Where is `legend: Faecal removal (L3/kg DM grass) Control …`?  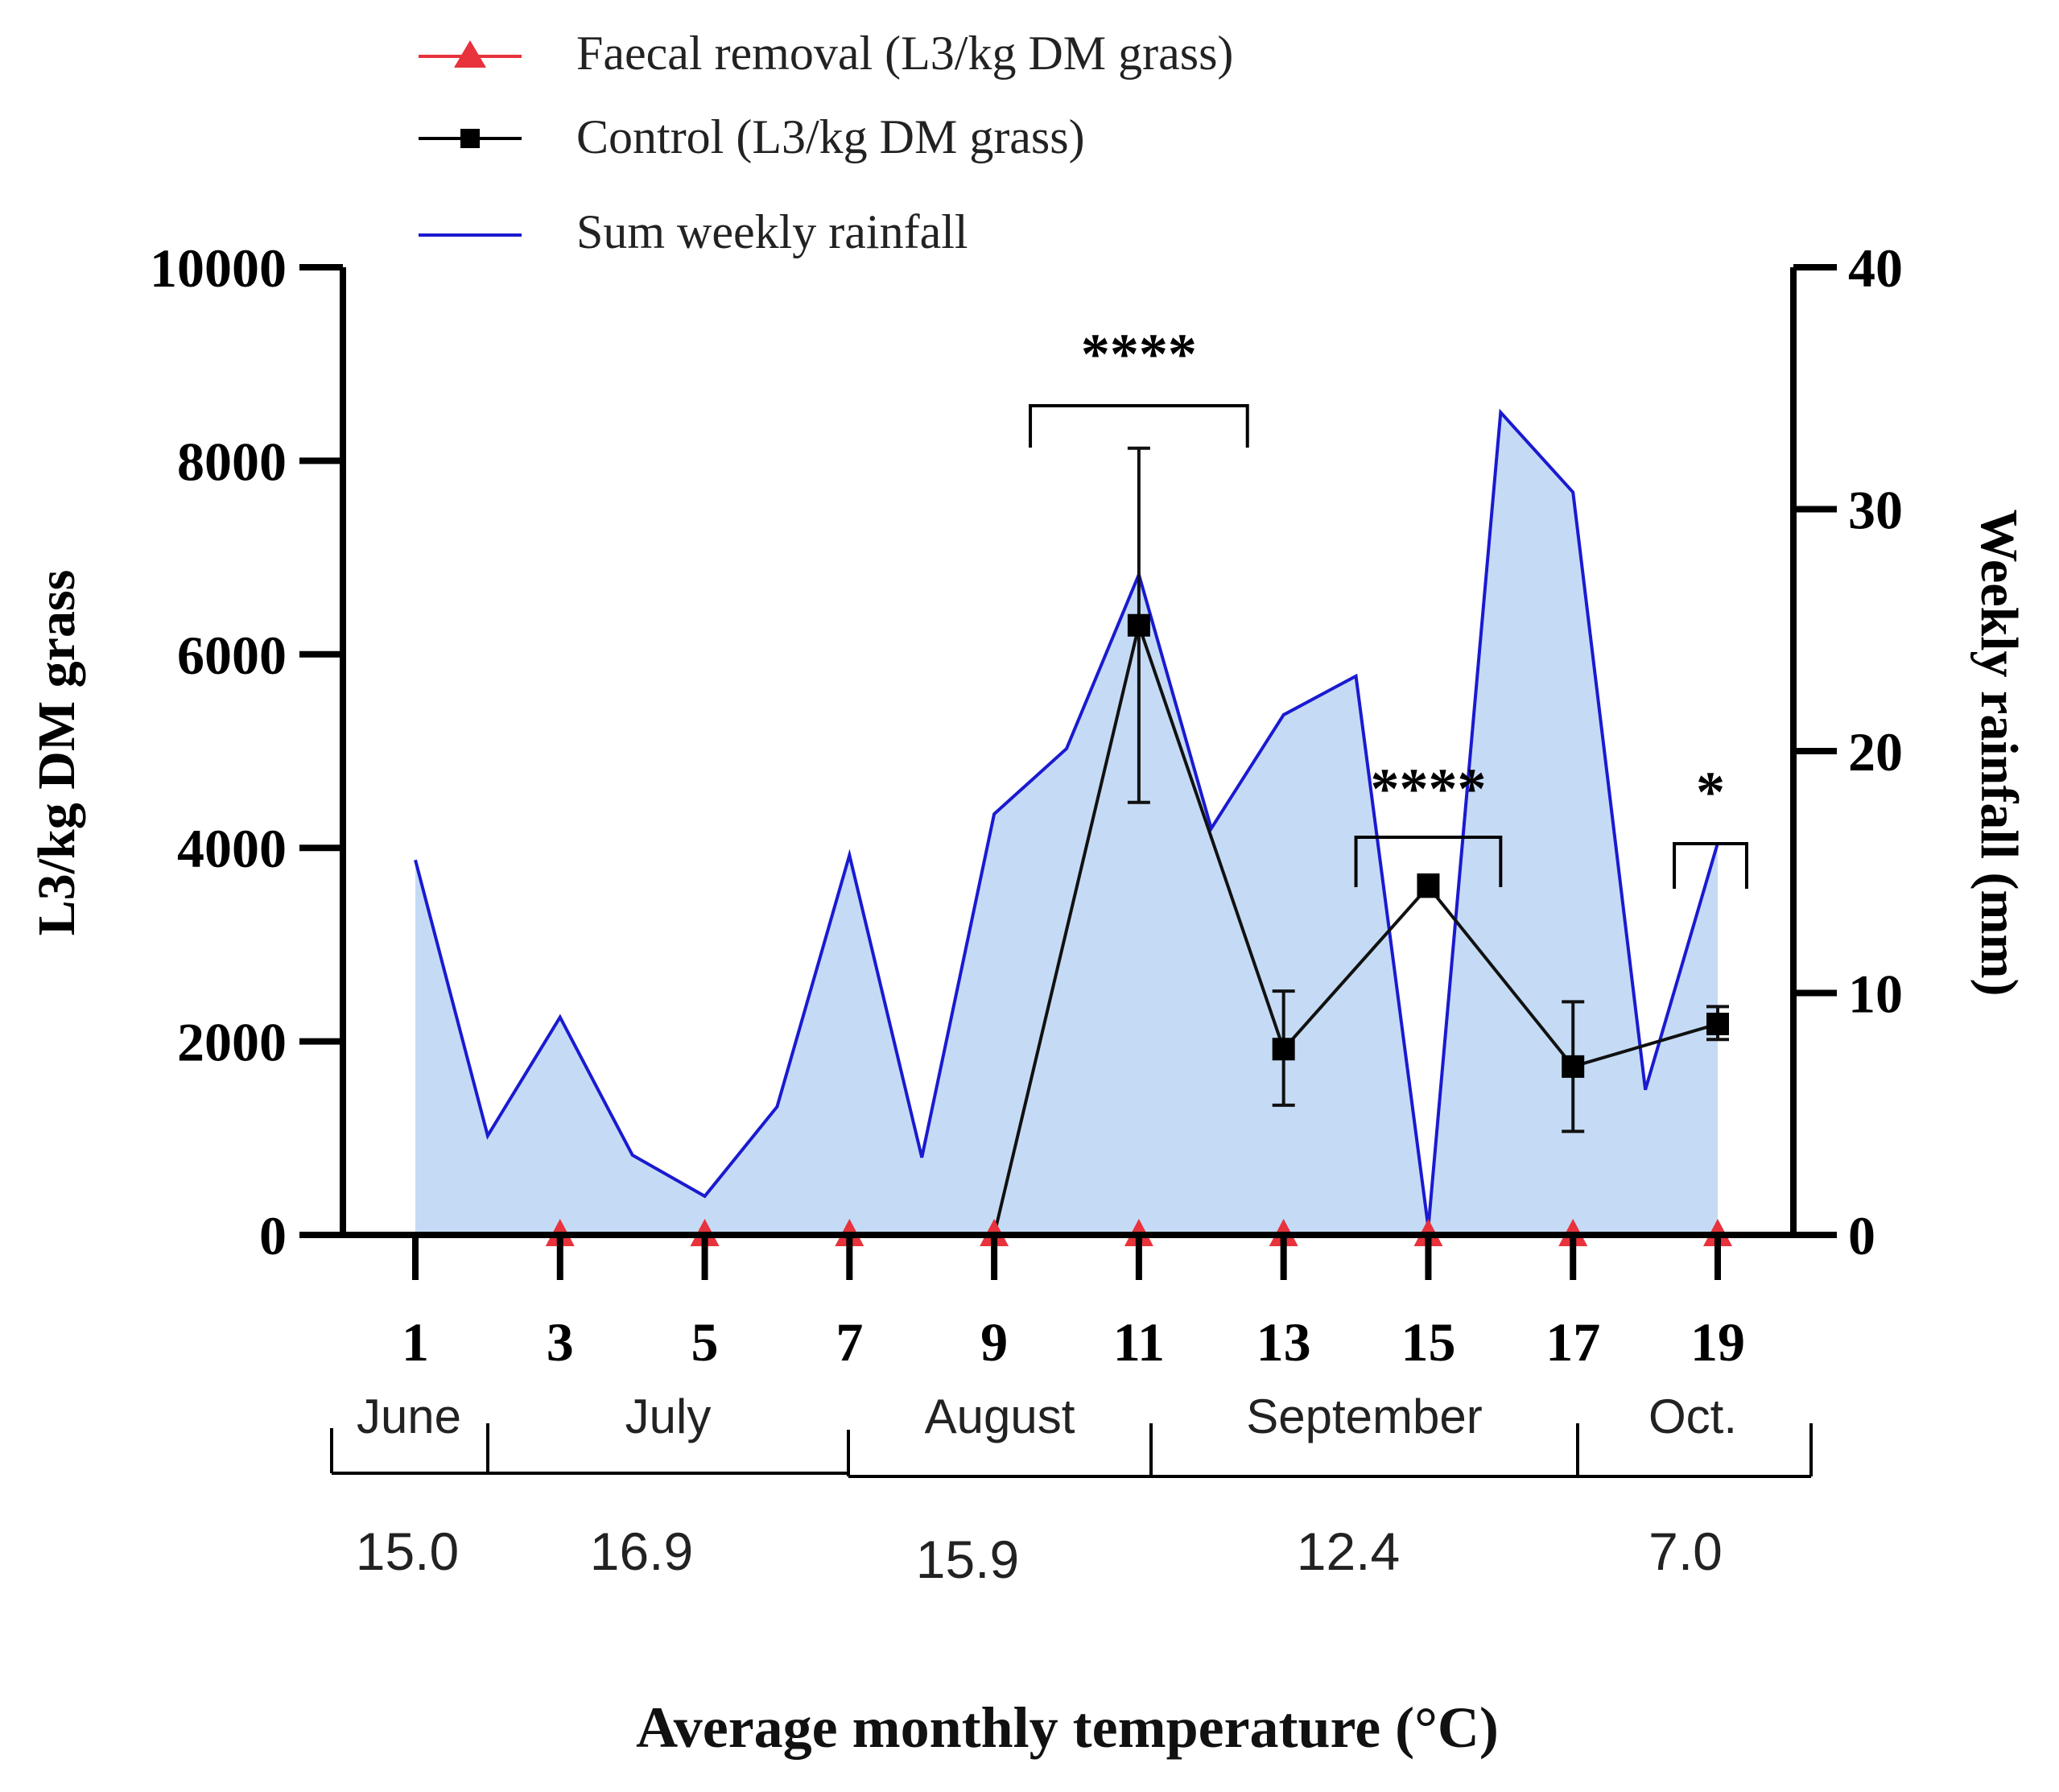 legend: Faecal removal (L3/kg DM grass) Control … is located at coordinates (826, 142).